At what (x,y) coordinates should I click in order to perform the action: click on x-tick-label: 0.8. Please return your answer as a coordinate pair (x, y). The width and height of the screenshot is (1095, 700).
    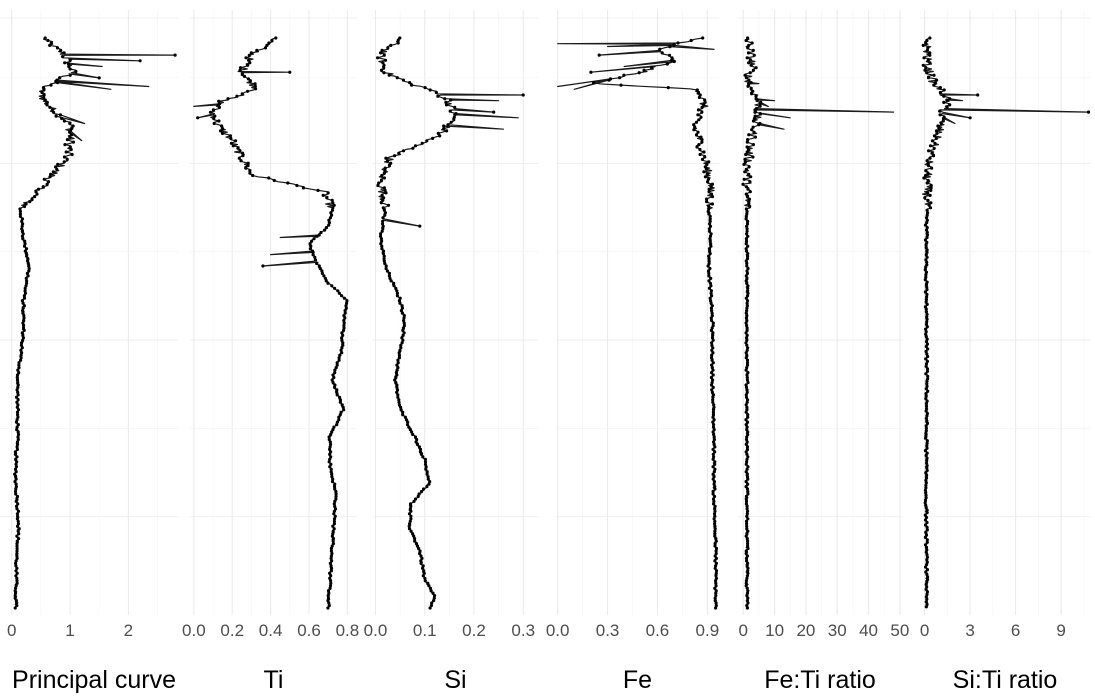
    Looking at the image, I should click on (348, 630).